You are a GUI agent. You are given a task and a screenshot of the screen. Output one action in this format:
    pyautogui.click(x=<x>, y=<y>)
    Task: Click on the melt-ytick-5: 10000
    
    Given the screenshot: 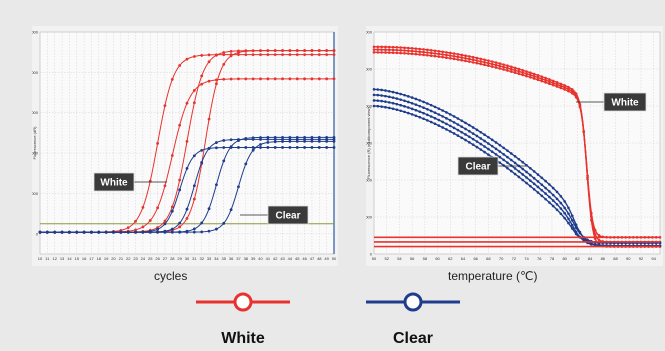 What is the action you would take?
    pyautogui.click(x=369, y=69)
    